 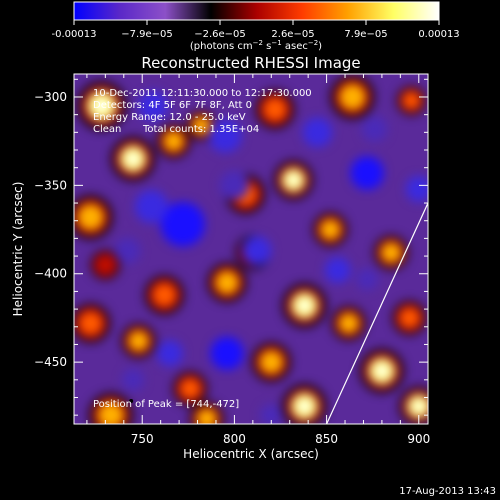 What do you see at coordinates (169, 117) in the screenshot?
I see `annotation-energy: Energy Range: 12.0 - 25.0 keV` at bounding box center [169, 117].